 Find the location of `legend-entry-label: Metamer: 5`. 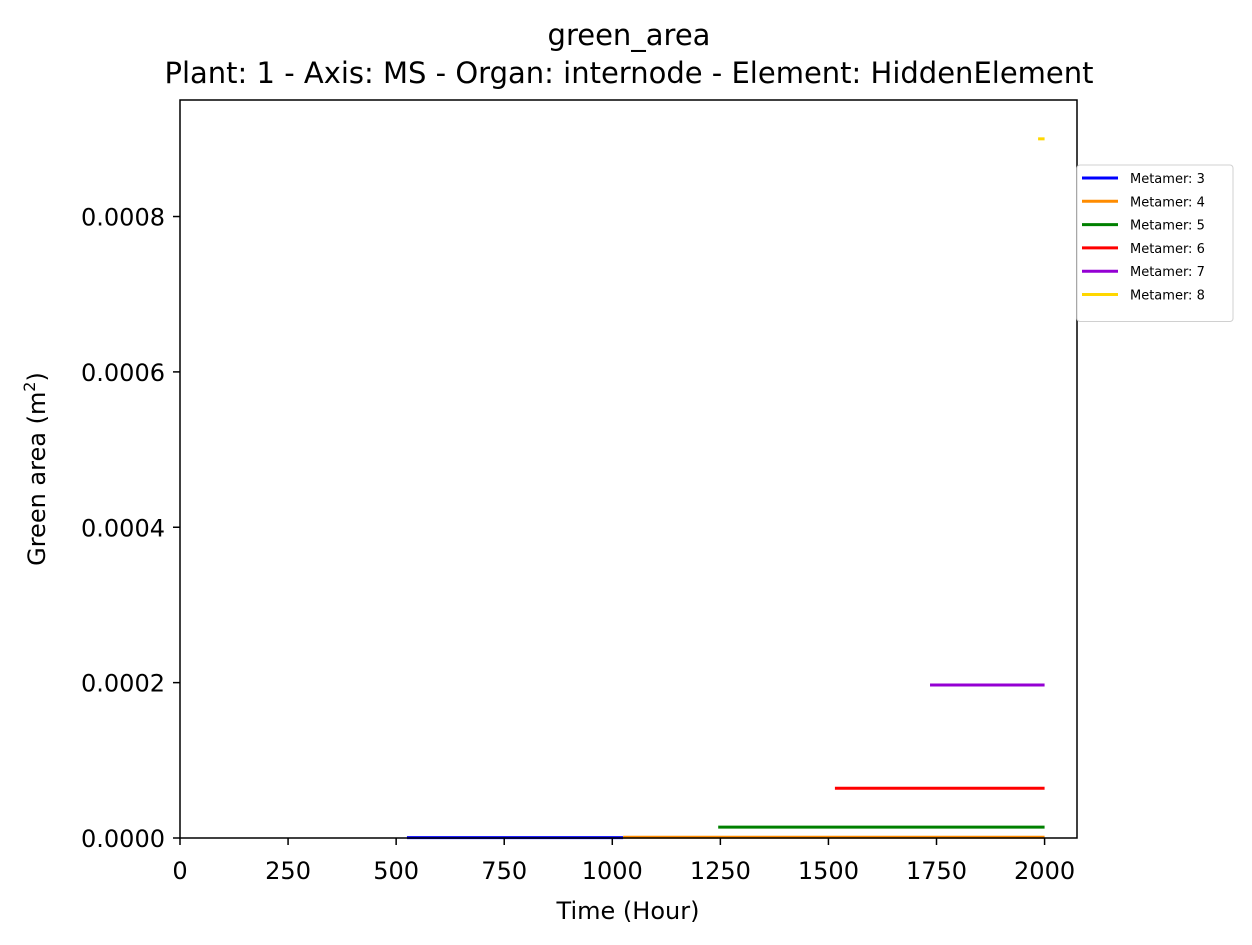

legend-entry-label: Metamer: 5 is located at coordinates (1167, 226).